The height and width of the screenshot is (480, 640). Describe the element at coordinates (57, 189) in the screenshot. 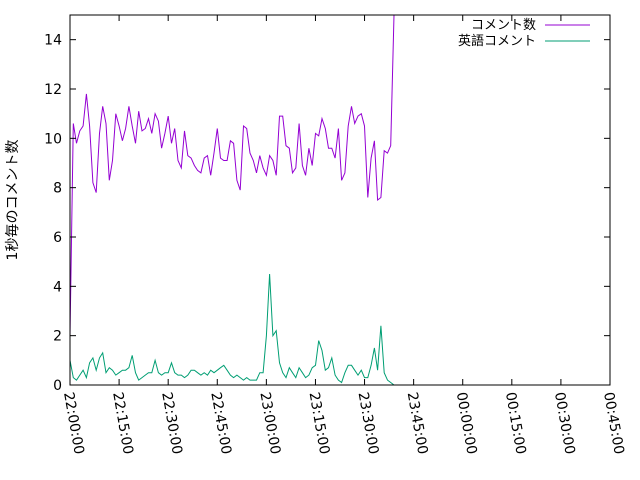

I see `y-tick-label: 8` at that location.